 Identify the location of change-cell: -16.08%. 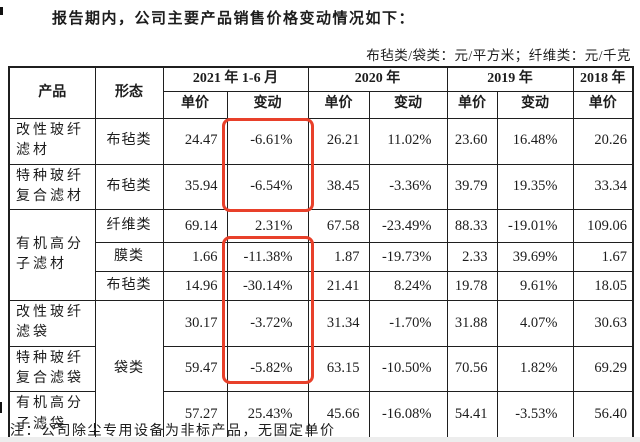
(408, 415).